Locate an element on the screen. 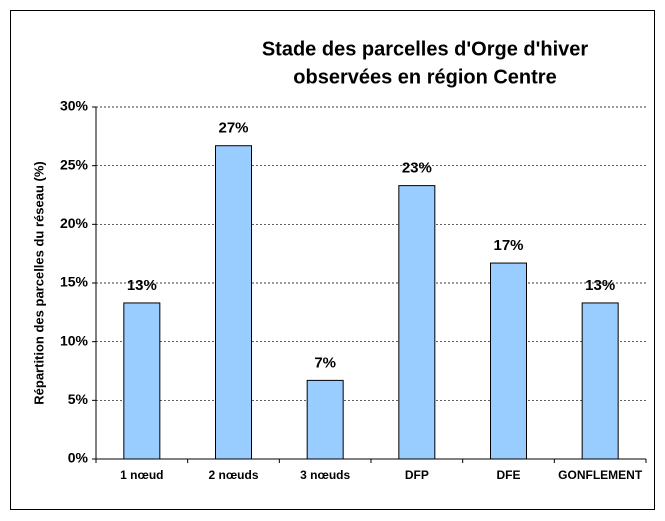  chart-title: Stade des parcelles d'Orge d'hiver is located at coordinates (425, 49).